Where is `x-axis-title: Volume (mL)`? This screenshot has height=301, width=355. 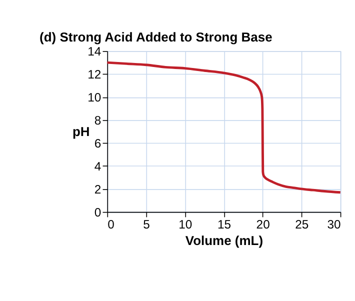
x-axis-title: Volume (mL) is located at coordinates (224, 240).